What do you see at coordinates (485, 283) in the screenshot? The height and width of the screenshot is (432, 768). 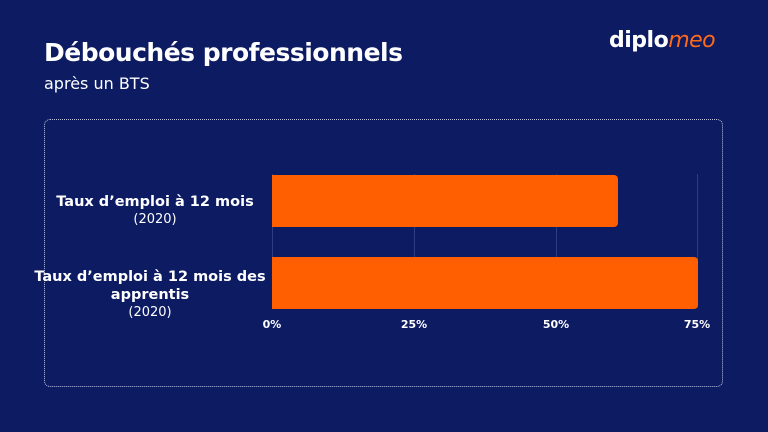 I see `bar-emploi-apprentis` at bounding box center [485, 283].